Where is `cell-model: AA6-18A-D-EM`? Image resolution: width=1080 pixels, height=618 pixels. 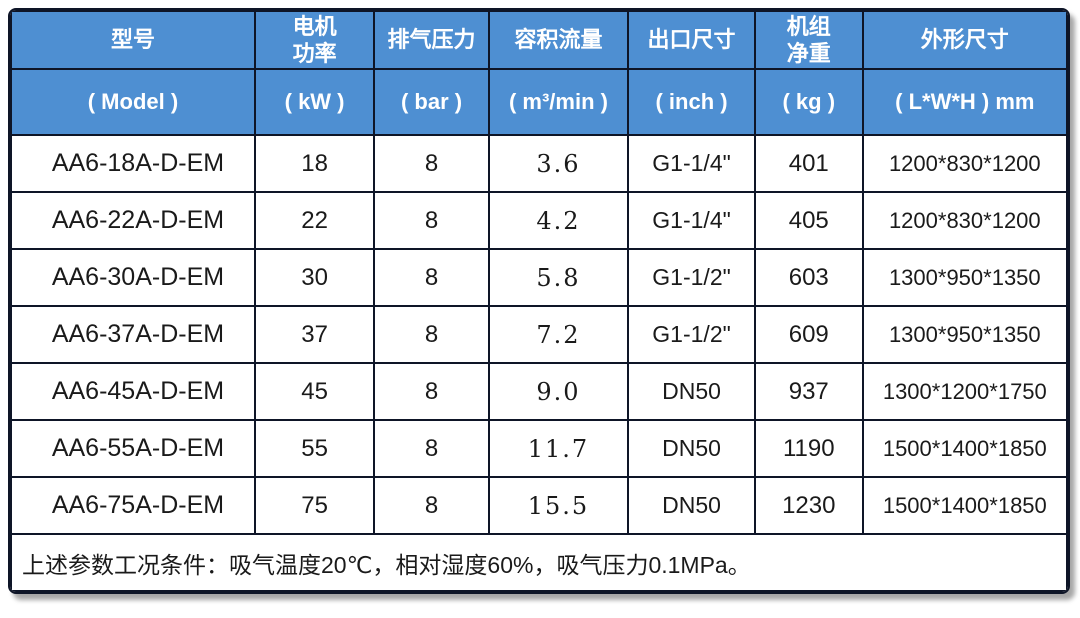
cell-model: AA6-18A-D-EM is located at coordinates (133, 163).